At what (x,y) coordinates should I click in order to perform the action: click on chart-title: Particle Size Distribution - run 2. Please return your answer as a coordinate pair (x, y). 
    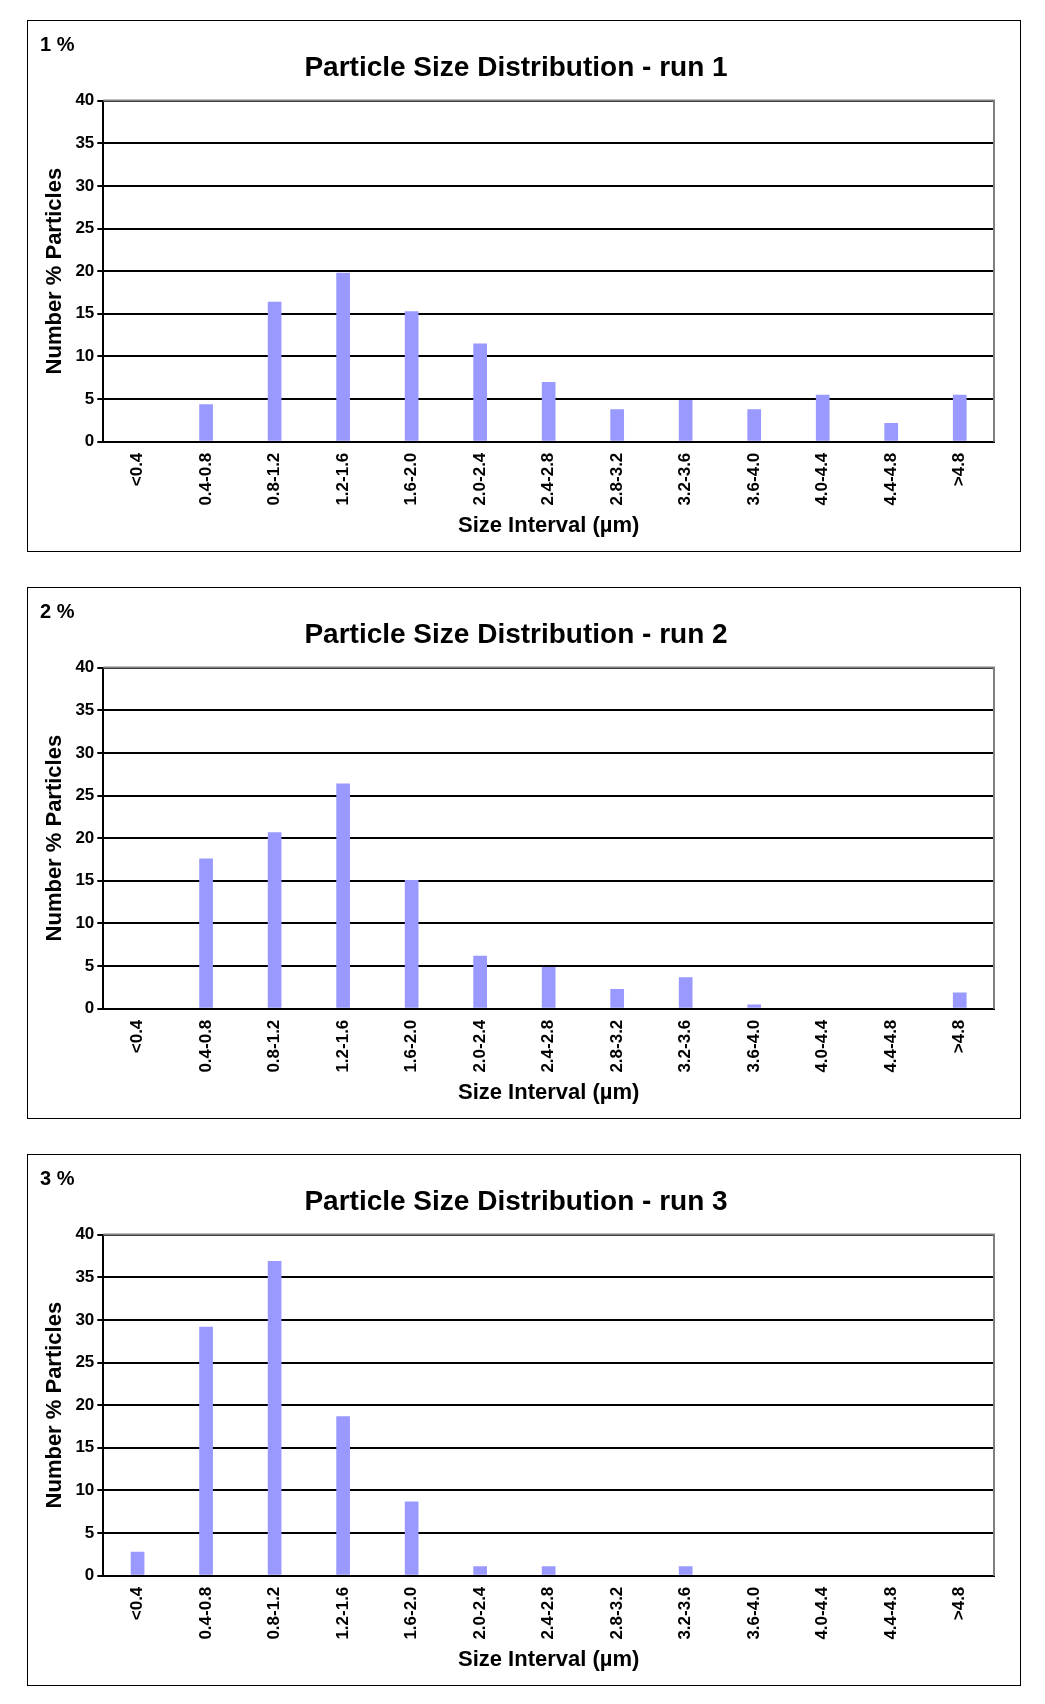
    Looking at the image, I should click on (516, 633).